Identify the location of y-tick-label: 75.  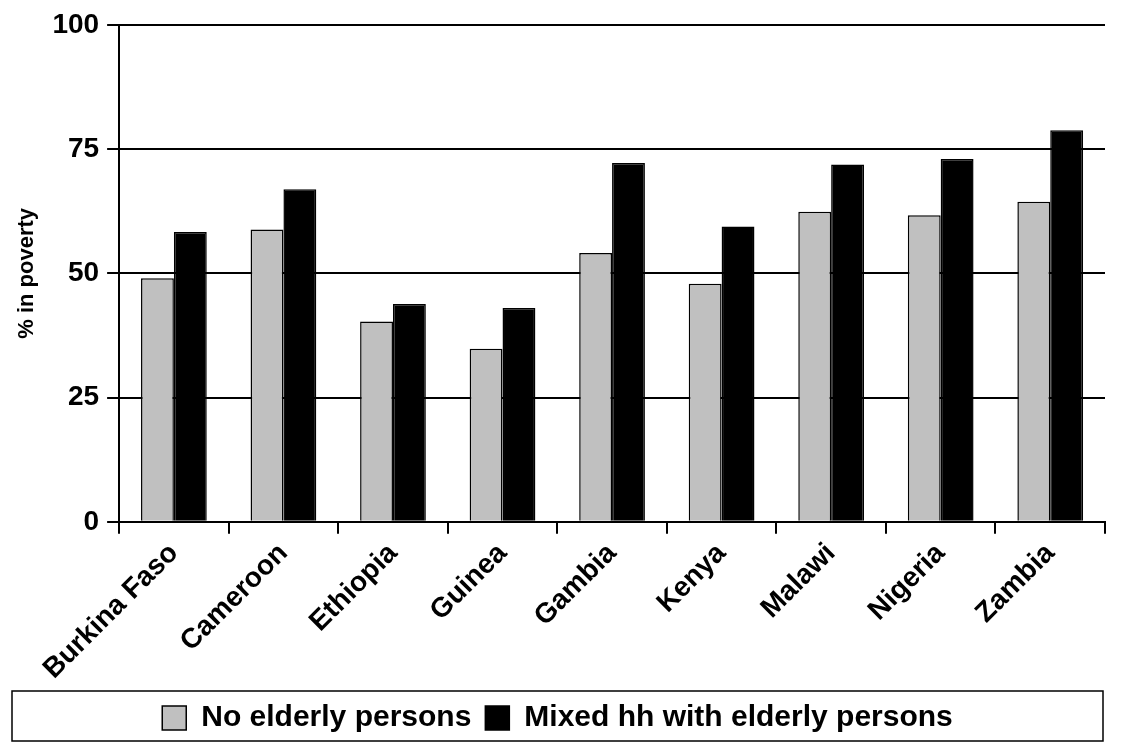
(83, 147).